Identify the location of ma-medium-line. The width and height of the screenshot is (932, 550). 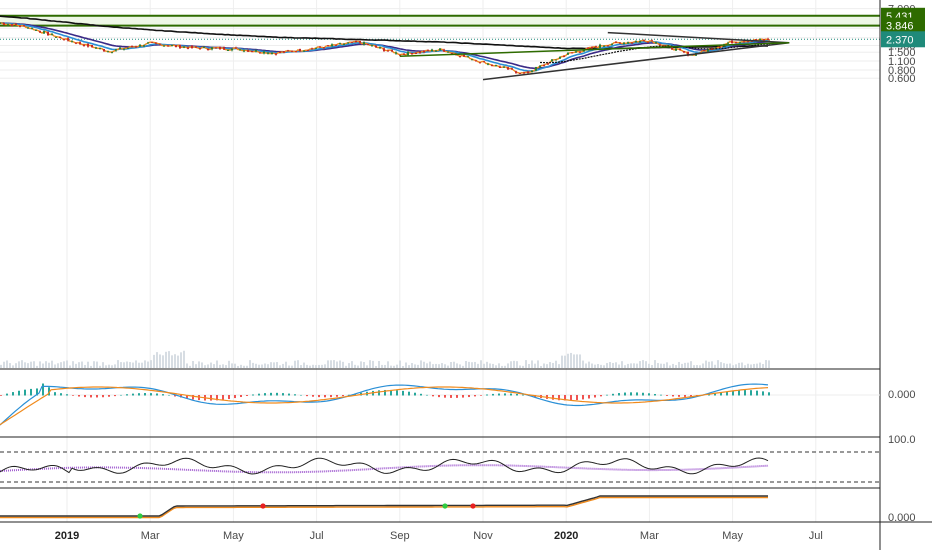
(385, 46).